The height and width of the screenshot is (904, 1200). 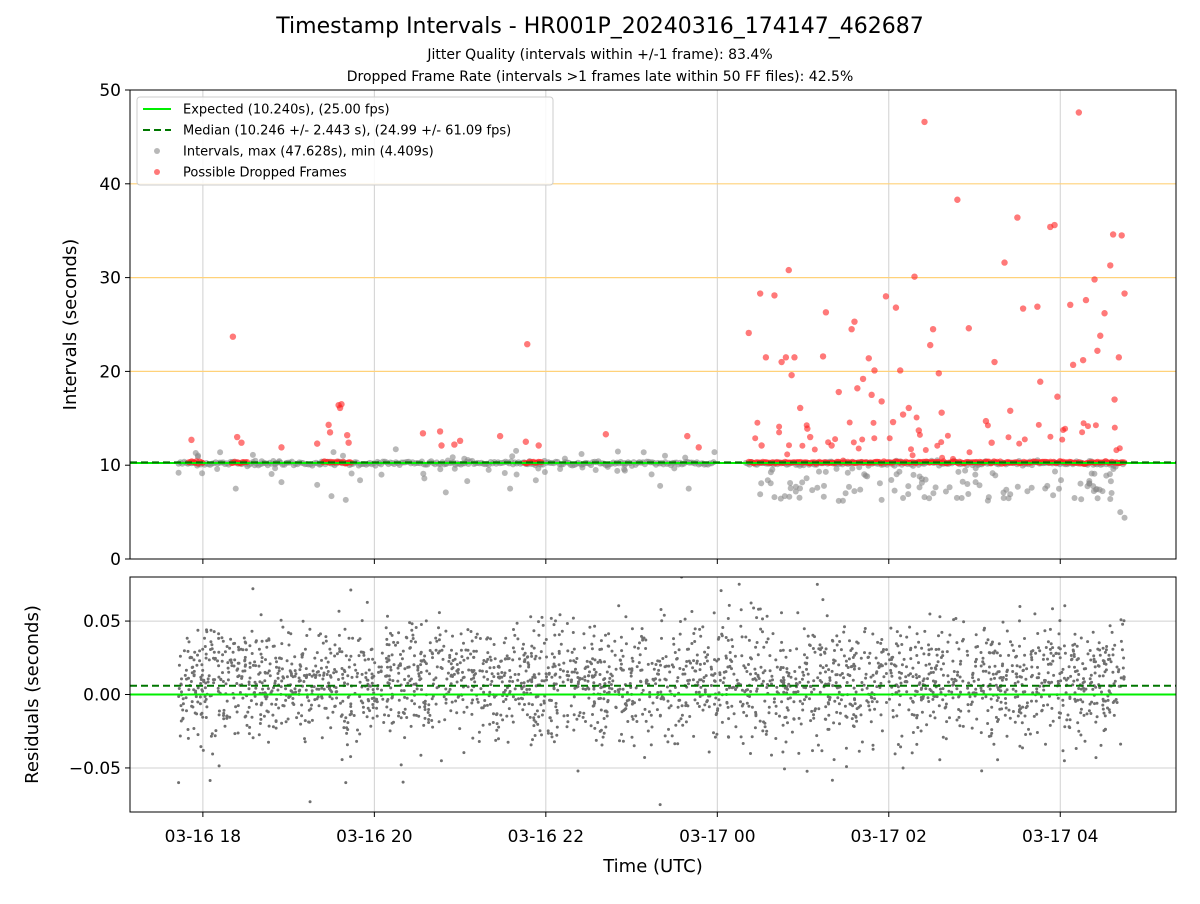 I want to click on top-ytick-label: 30, so click(x=110, y=279).